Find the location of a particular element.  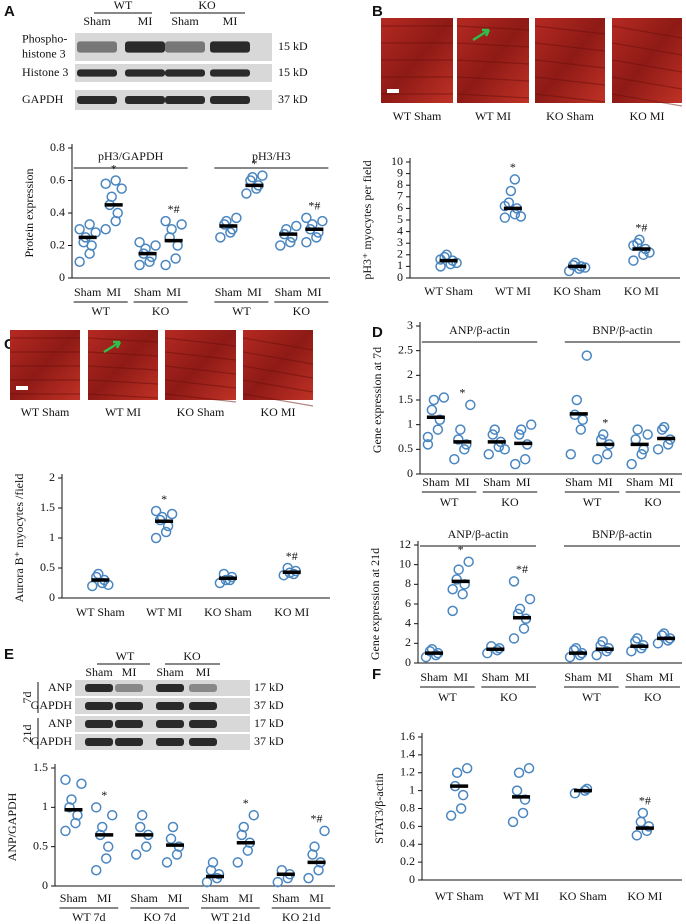

y-tick-label: 1.6 is located at coordinates (407, 736).